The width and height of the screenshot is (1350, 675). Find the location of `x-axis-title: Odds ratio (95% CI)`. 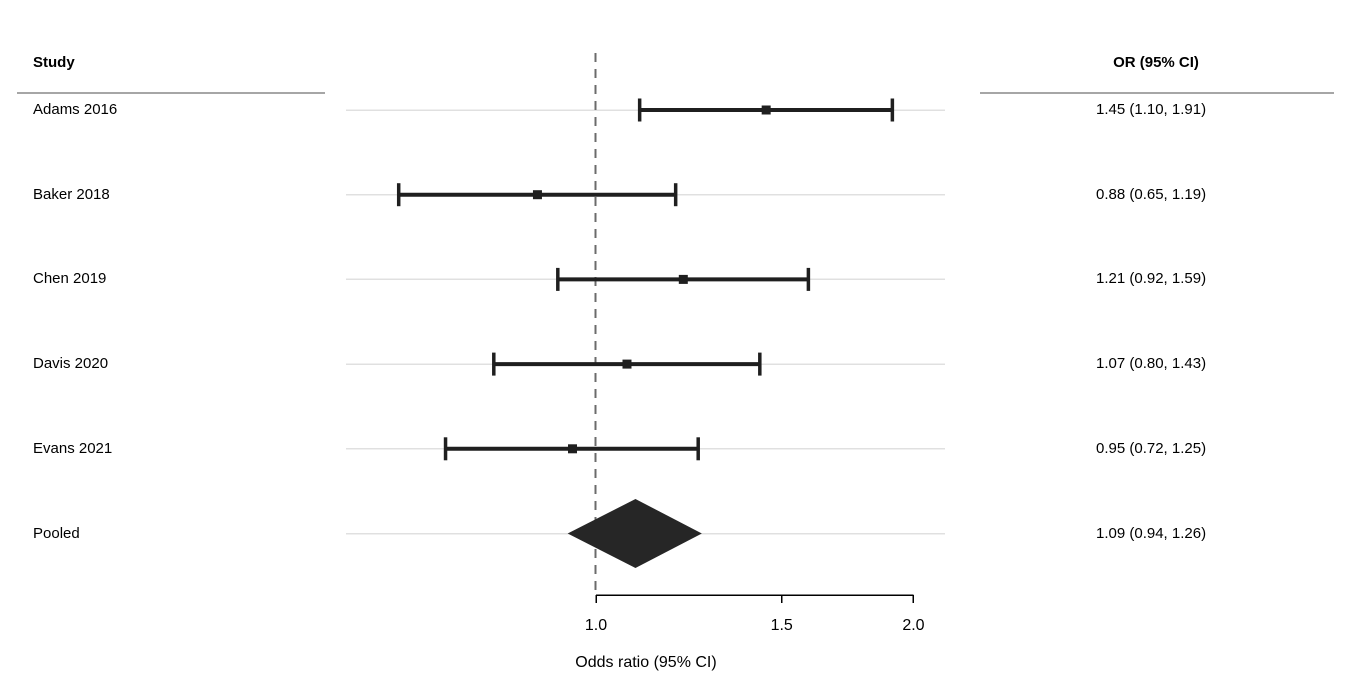

x-axis-title: Odds ratio (95% CI) is located at coordinates (646, 662).